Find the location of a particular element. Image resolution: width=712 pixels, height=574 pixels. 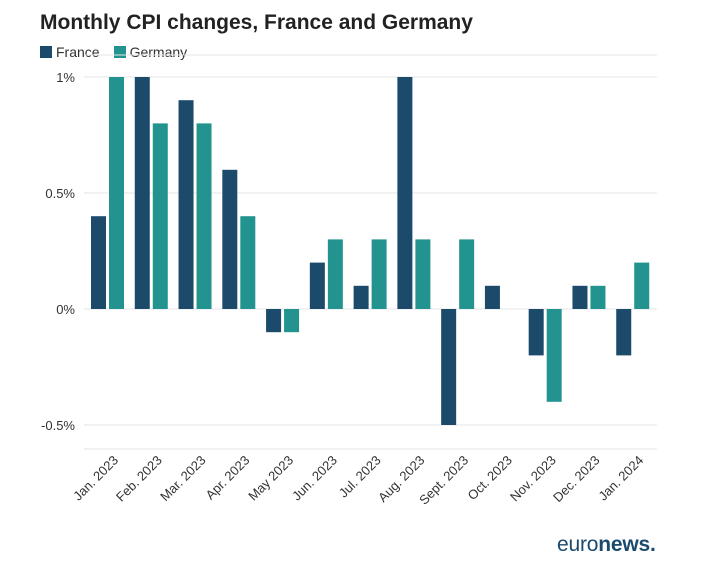

legend-swatch-france is located at coordinates (46, 52).